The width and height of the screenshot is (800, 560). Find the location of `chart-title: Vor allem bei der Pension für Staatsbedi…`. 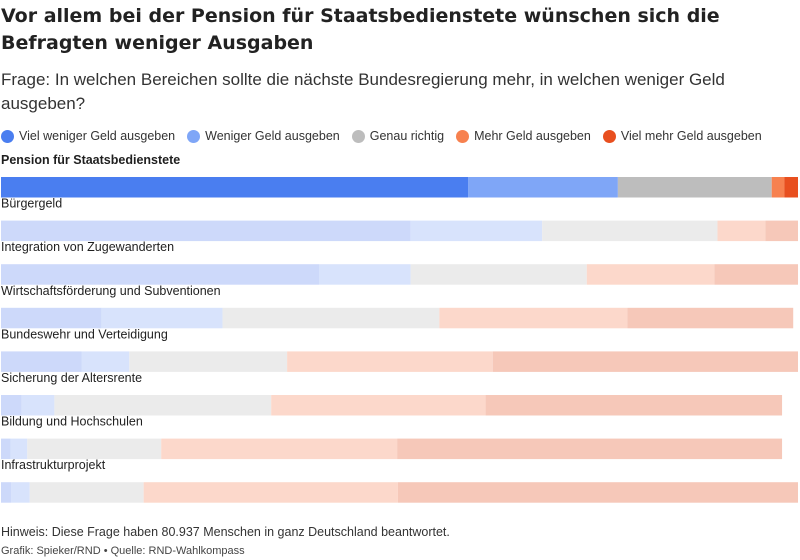

chart-title: Vor allem bei der Pension für Staatsbedi… is located at coordinates (360, 29).